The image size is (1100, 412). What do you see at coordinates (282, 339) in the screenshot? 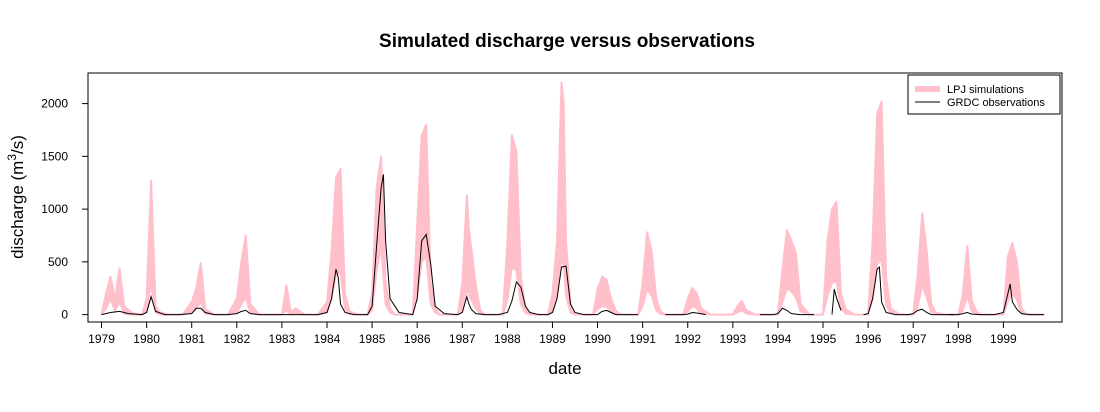
I see `x-tick-label: 1983` at bounding box center [282, 339].